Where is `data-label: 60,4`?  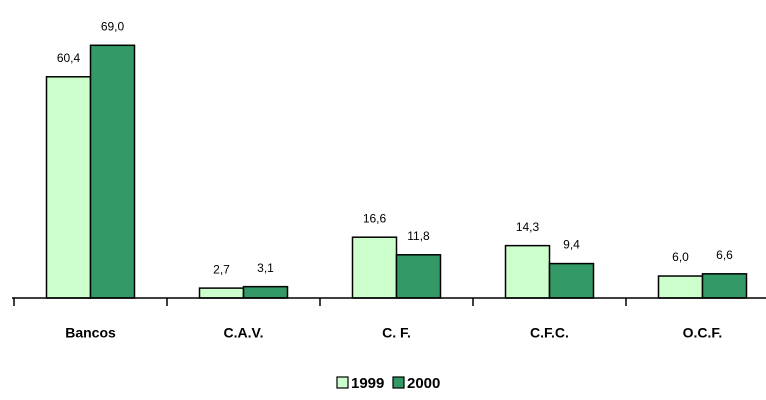
data-label: 60,4 is located at coordinates (69, 58).